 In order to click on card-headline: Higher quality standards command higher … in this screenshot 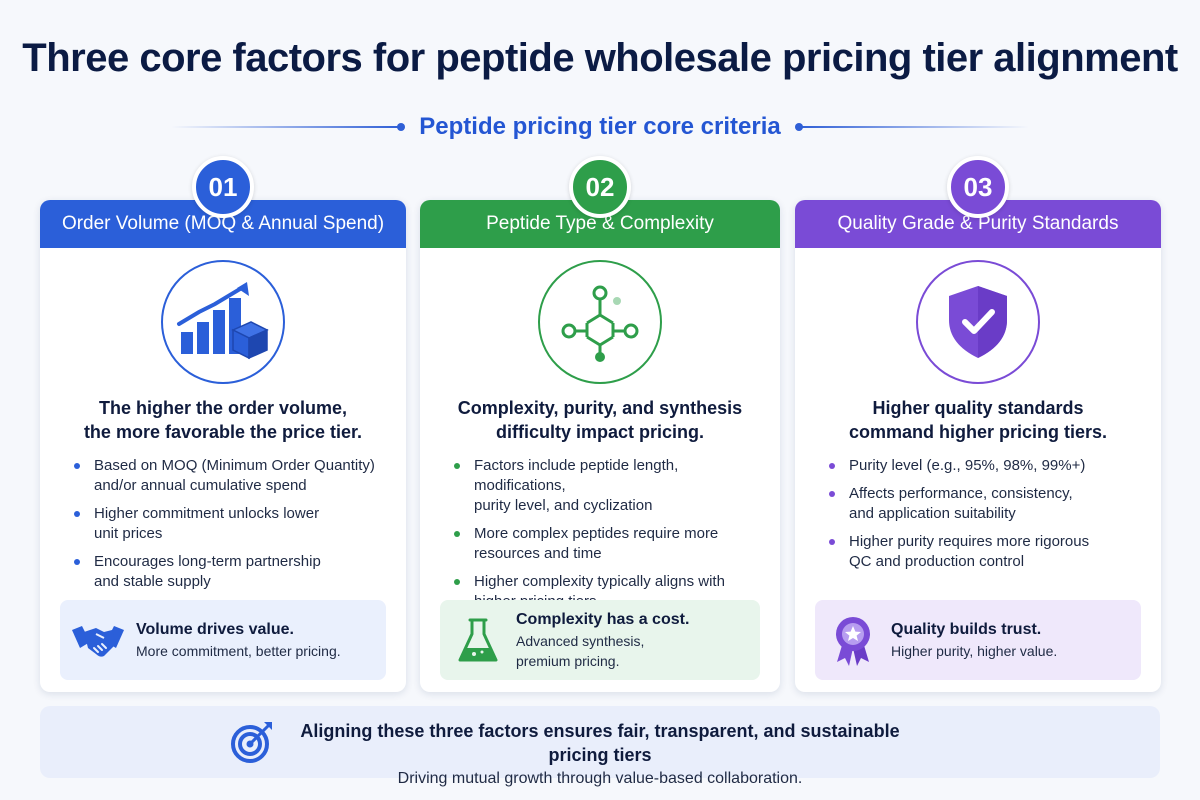, I will do `click(978, 420)`.